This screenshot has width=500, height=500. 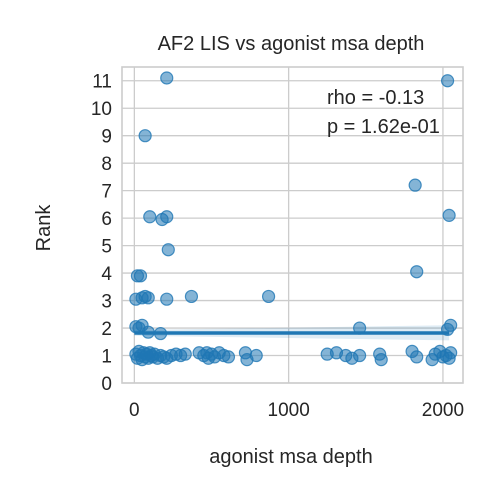 What do you see at coordinates (383, 127) in the screenshot?
I see `p-value-annotation: p = 1.62e-01` at bounding box center [383, 127].